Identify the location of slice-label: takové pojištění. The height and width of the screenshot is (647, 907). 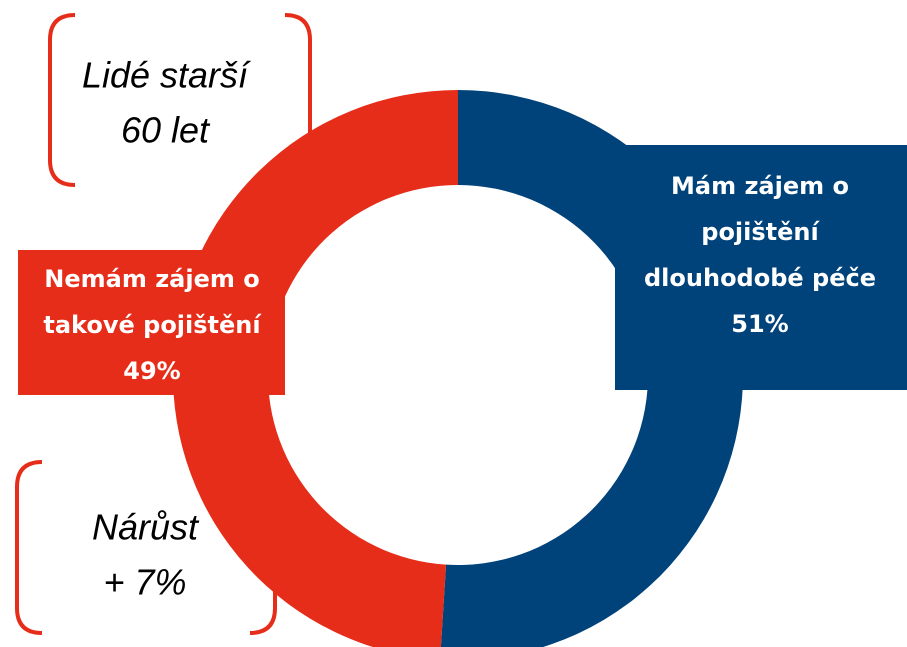
(152, 325).